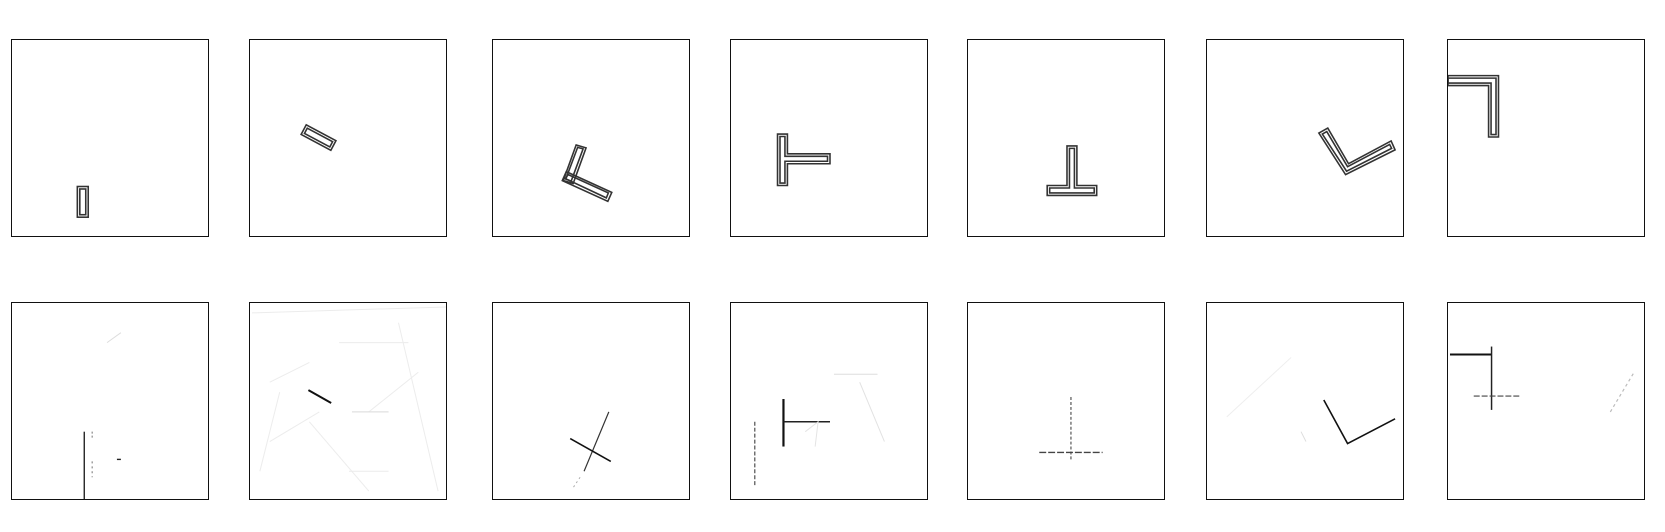 The width and height of the screenshot is (1665, 532). I want to click on outline-inverted-t-shape, so click(1072, 171).